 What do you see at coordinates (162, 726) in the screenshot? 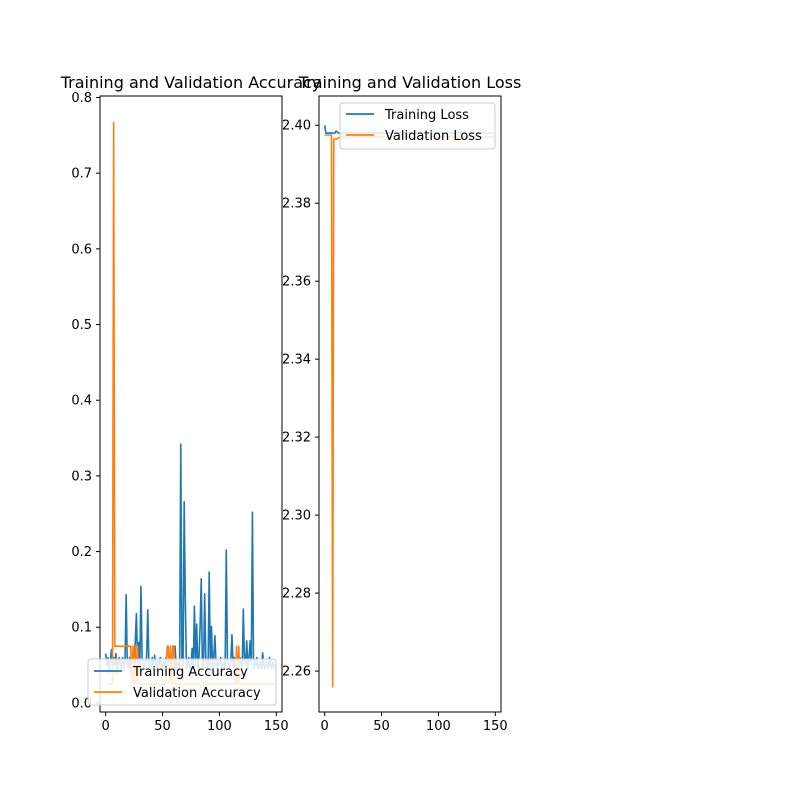
I see `accuracy-x-tick-label: 50` at bounding box center [162, 726].